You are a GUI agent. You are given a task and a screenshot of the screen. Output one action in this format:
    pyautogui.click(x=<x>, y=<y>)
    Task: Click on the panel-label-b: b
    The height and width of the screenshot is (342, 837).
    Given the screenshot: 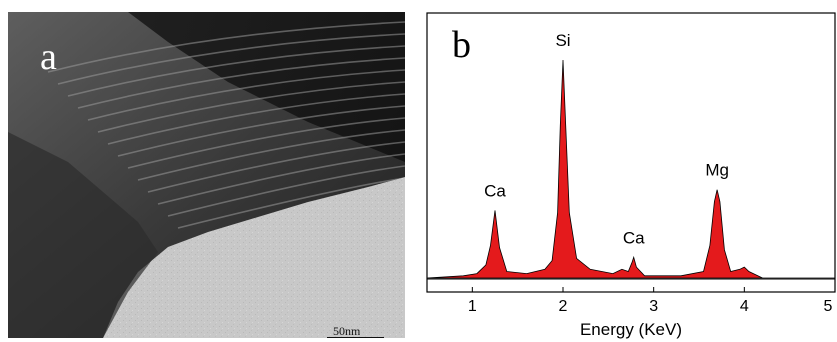 What is the action you would take?
    pyautogui.click(x=461, y=45)
    